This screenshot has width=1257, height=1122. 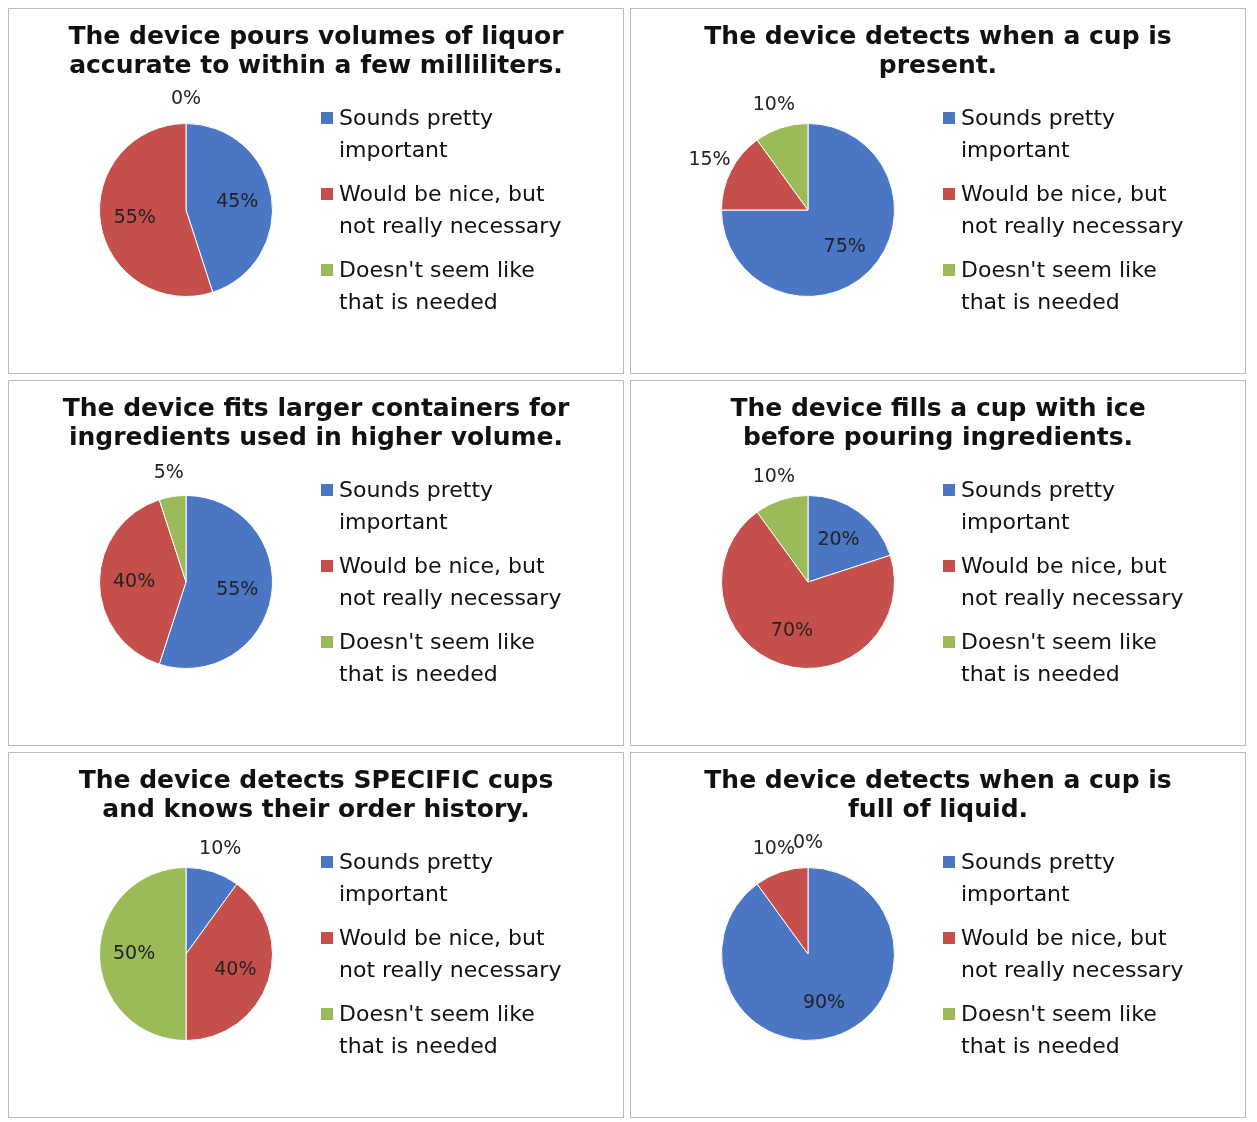 What do you see at coordinates (316, 794) in the screenshot?
I see `text: The device detects SPECIFIC cups and knows their order history.` at bounding box center [316, 794].